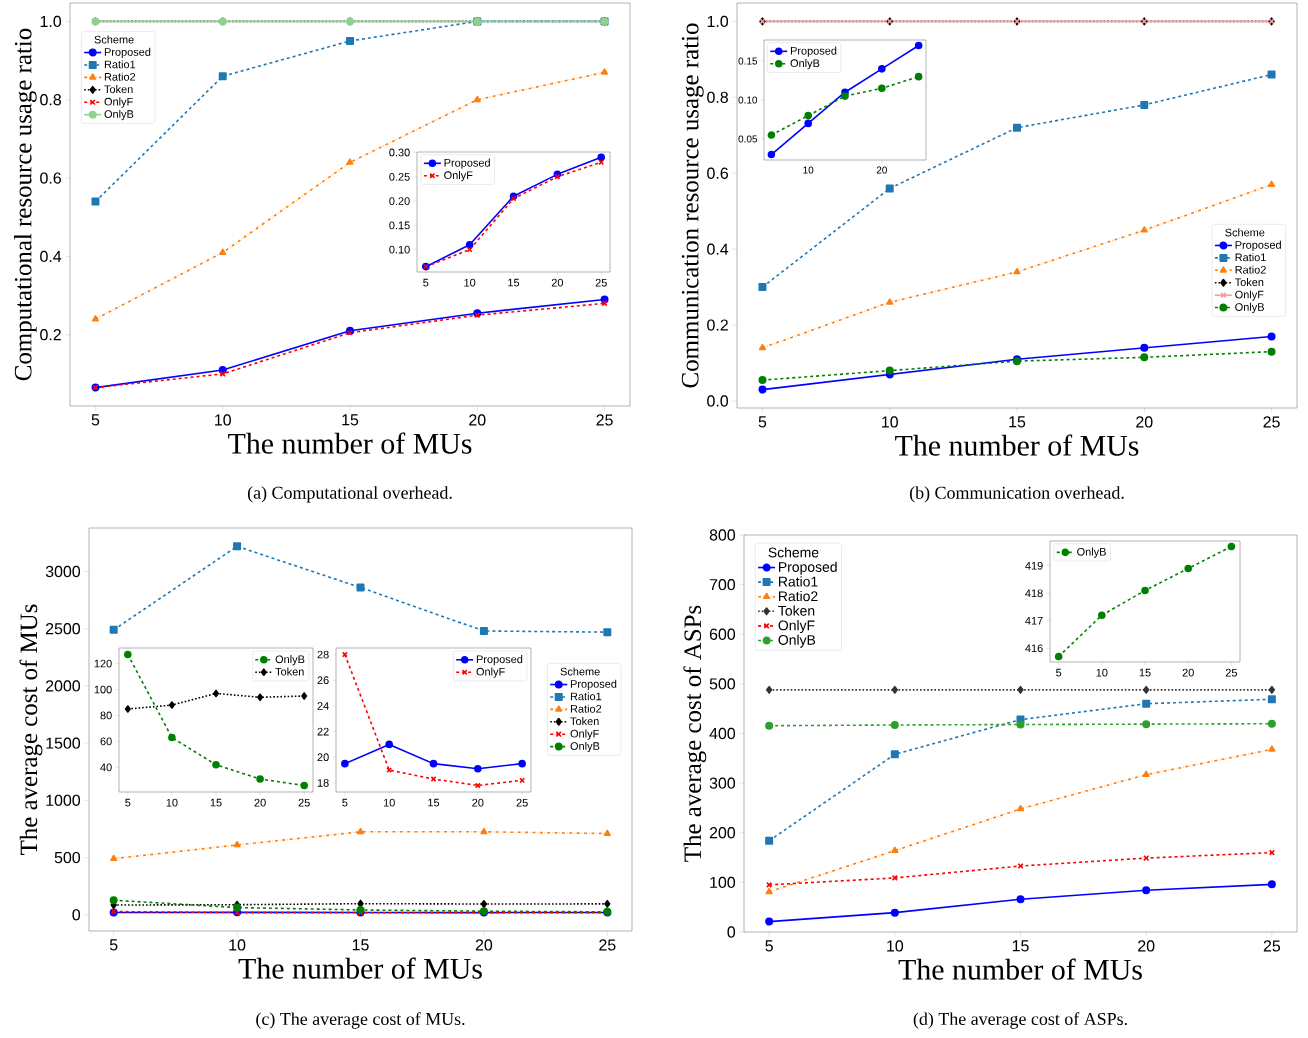 The width and height of the screenshot is (1308, 1038). Describe the element at coordinates (63, 743) in the screenshot. I see `y-tick-label: 1500` at that location.